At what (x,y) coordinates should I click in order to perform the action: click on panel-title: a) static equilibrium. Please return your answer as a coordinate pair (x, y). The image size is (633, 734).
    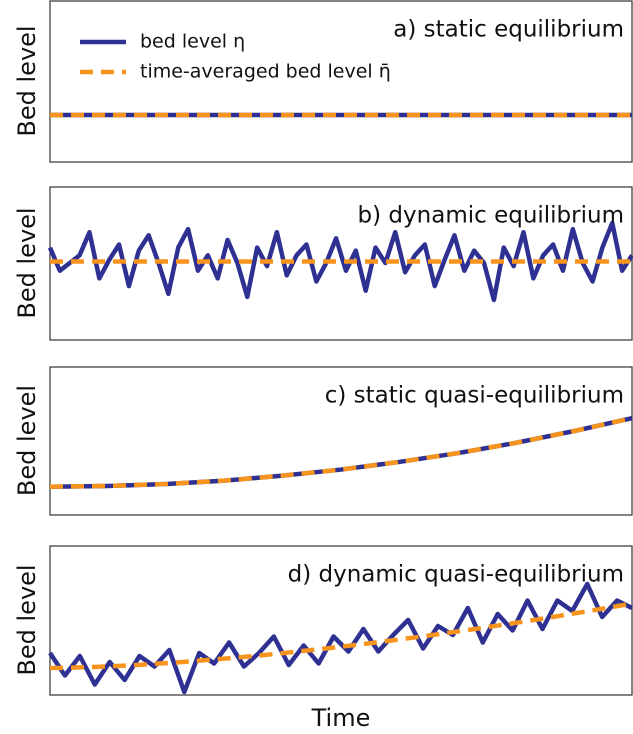
    Looking at the image, I should click on (508, 30).